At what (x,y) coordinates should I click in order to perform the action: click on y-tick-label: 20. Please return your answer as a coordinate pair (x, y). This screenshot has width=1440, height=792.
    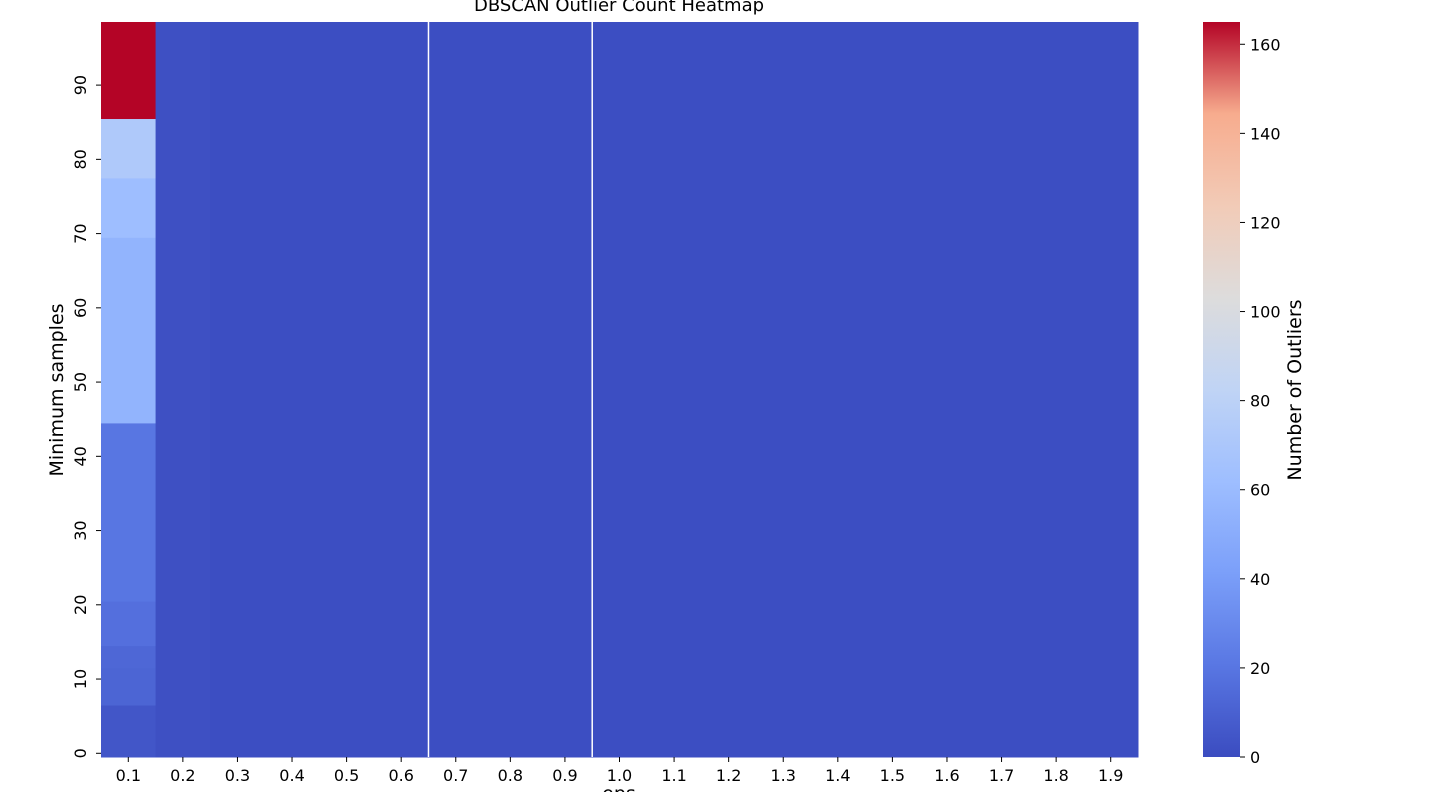
    Looking at the image, I should click on (80, 605).